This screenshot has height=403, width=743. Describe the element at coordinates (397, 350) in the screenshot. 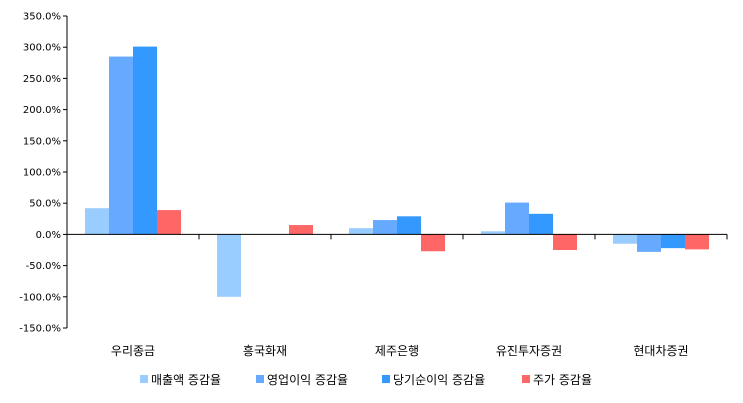

I see `x-category-label: 제주은행` at that location.